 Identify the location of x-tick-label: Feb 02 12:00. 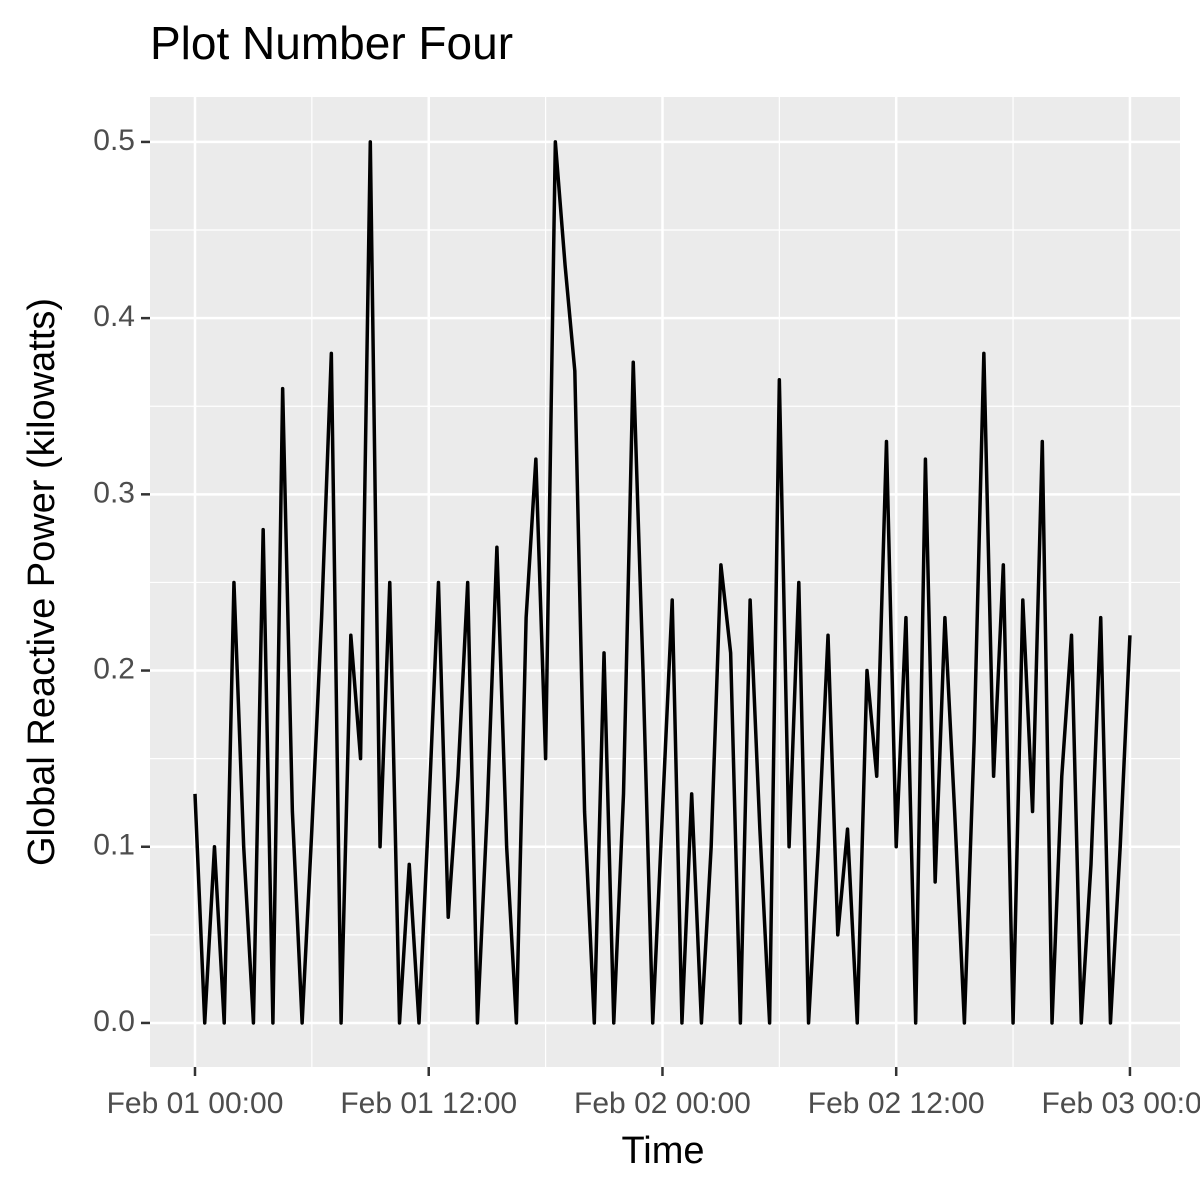
(896, 1103).